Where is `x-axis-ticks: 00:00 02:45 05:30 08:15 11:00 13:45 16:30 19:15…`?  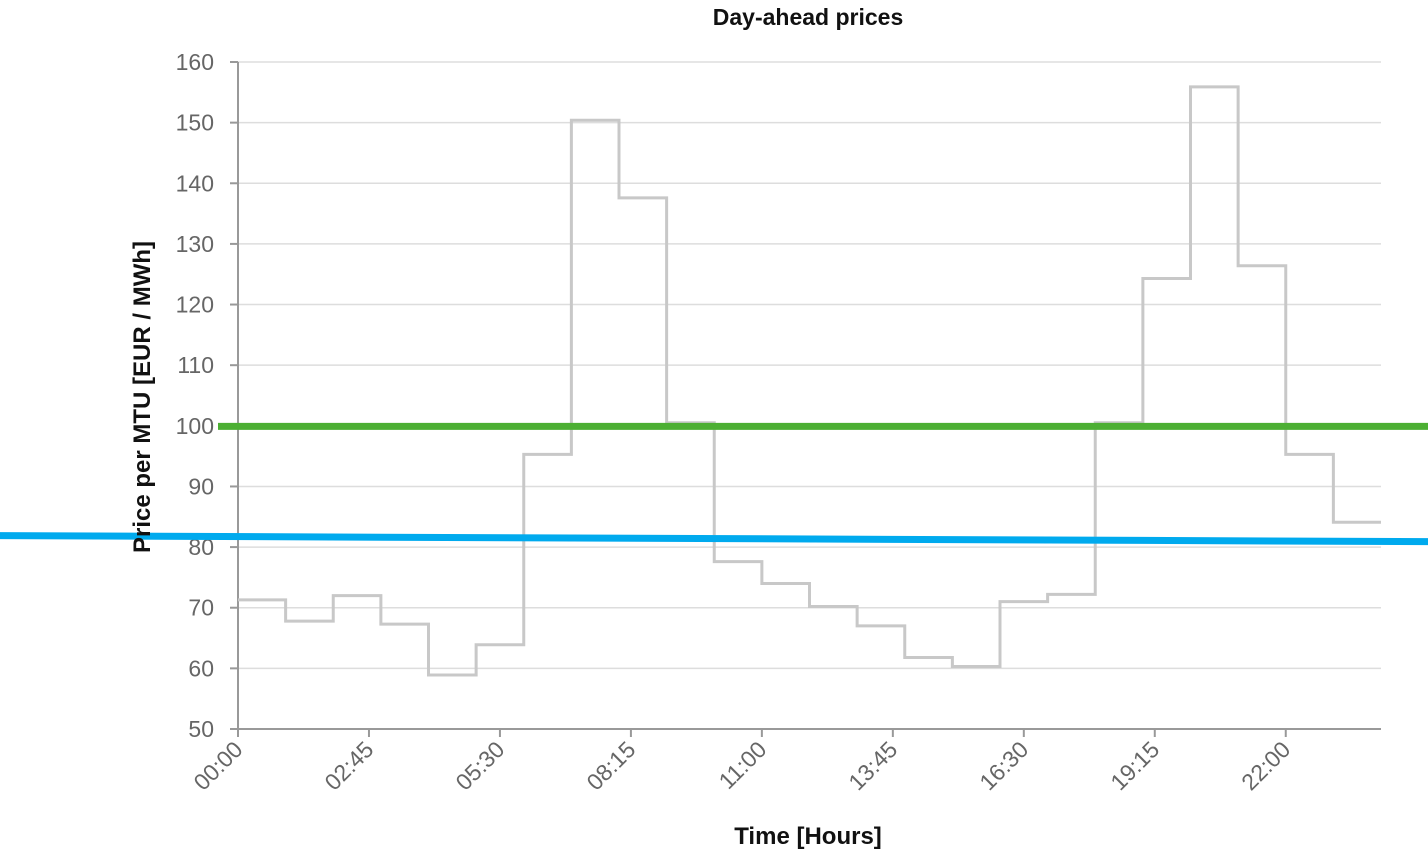 x-axis-ticks: 00:00 02:45 05:30 08:15 11:00 13:45 16:30 19:15… is located at coordinates (741, 762).